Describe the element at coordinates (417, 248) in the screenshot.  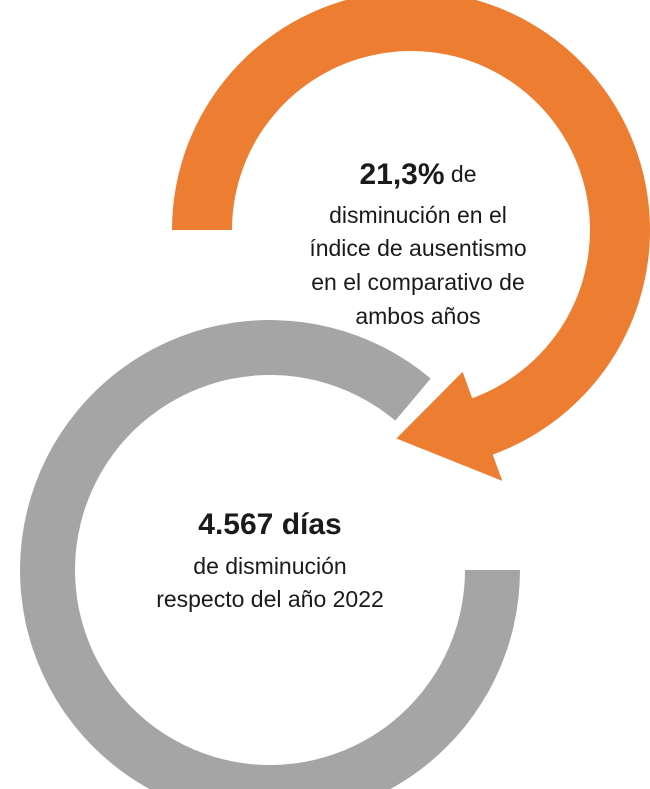
I see `top-line: índice de ausentismo` at that location.